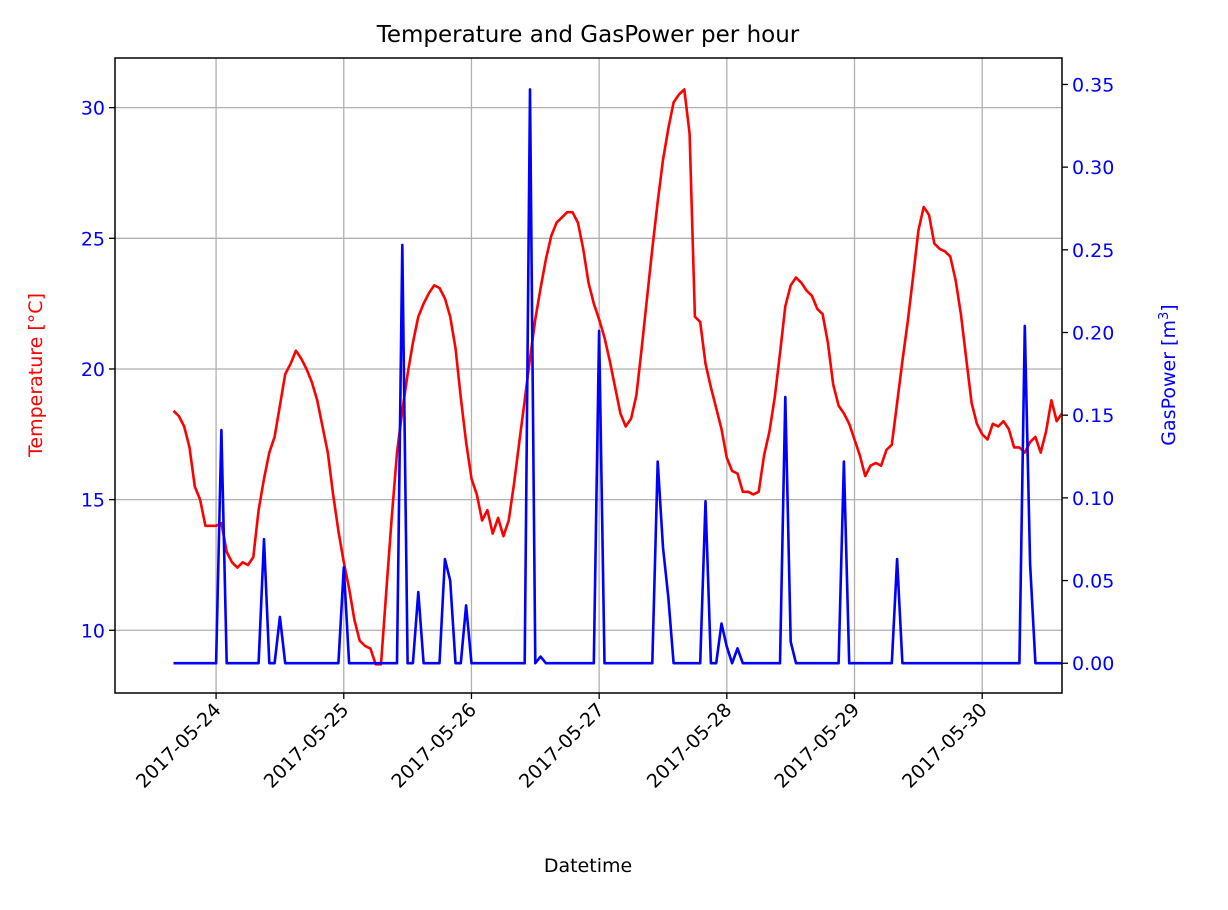  Describe the element at coordinates (1093, 664) in the screenshot. I see `y-right-tick-label: 0.00` at that location.